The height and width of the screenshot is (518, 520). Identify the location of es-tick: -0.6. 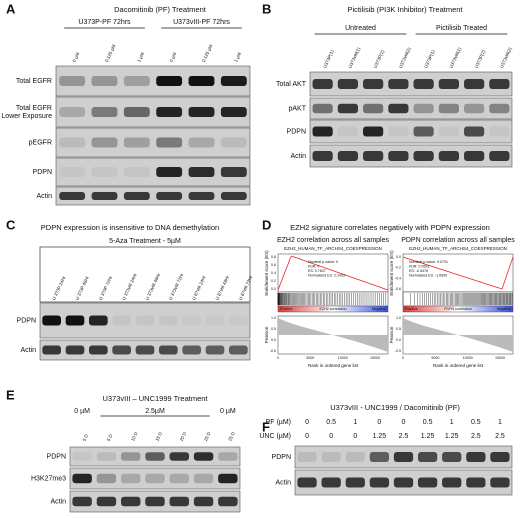
(398, 289).